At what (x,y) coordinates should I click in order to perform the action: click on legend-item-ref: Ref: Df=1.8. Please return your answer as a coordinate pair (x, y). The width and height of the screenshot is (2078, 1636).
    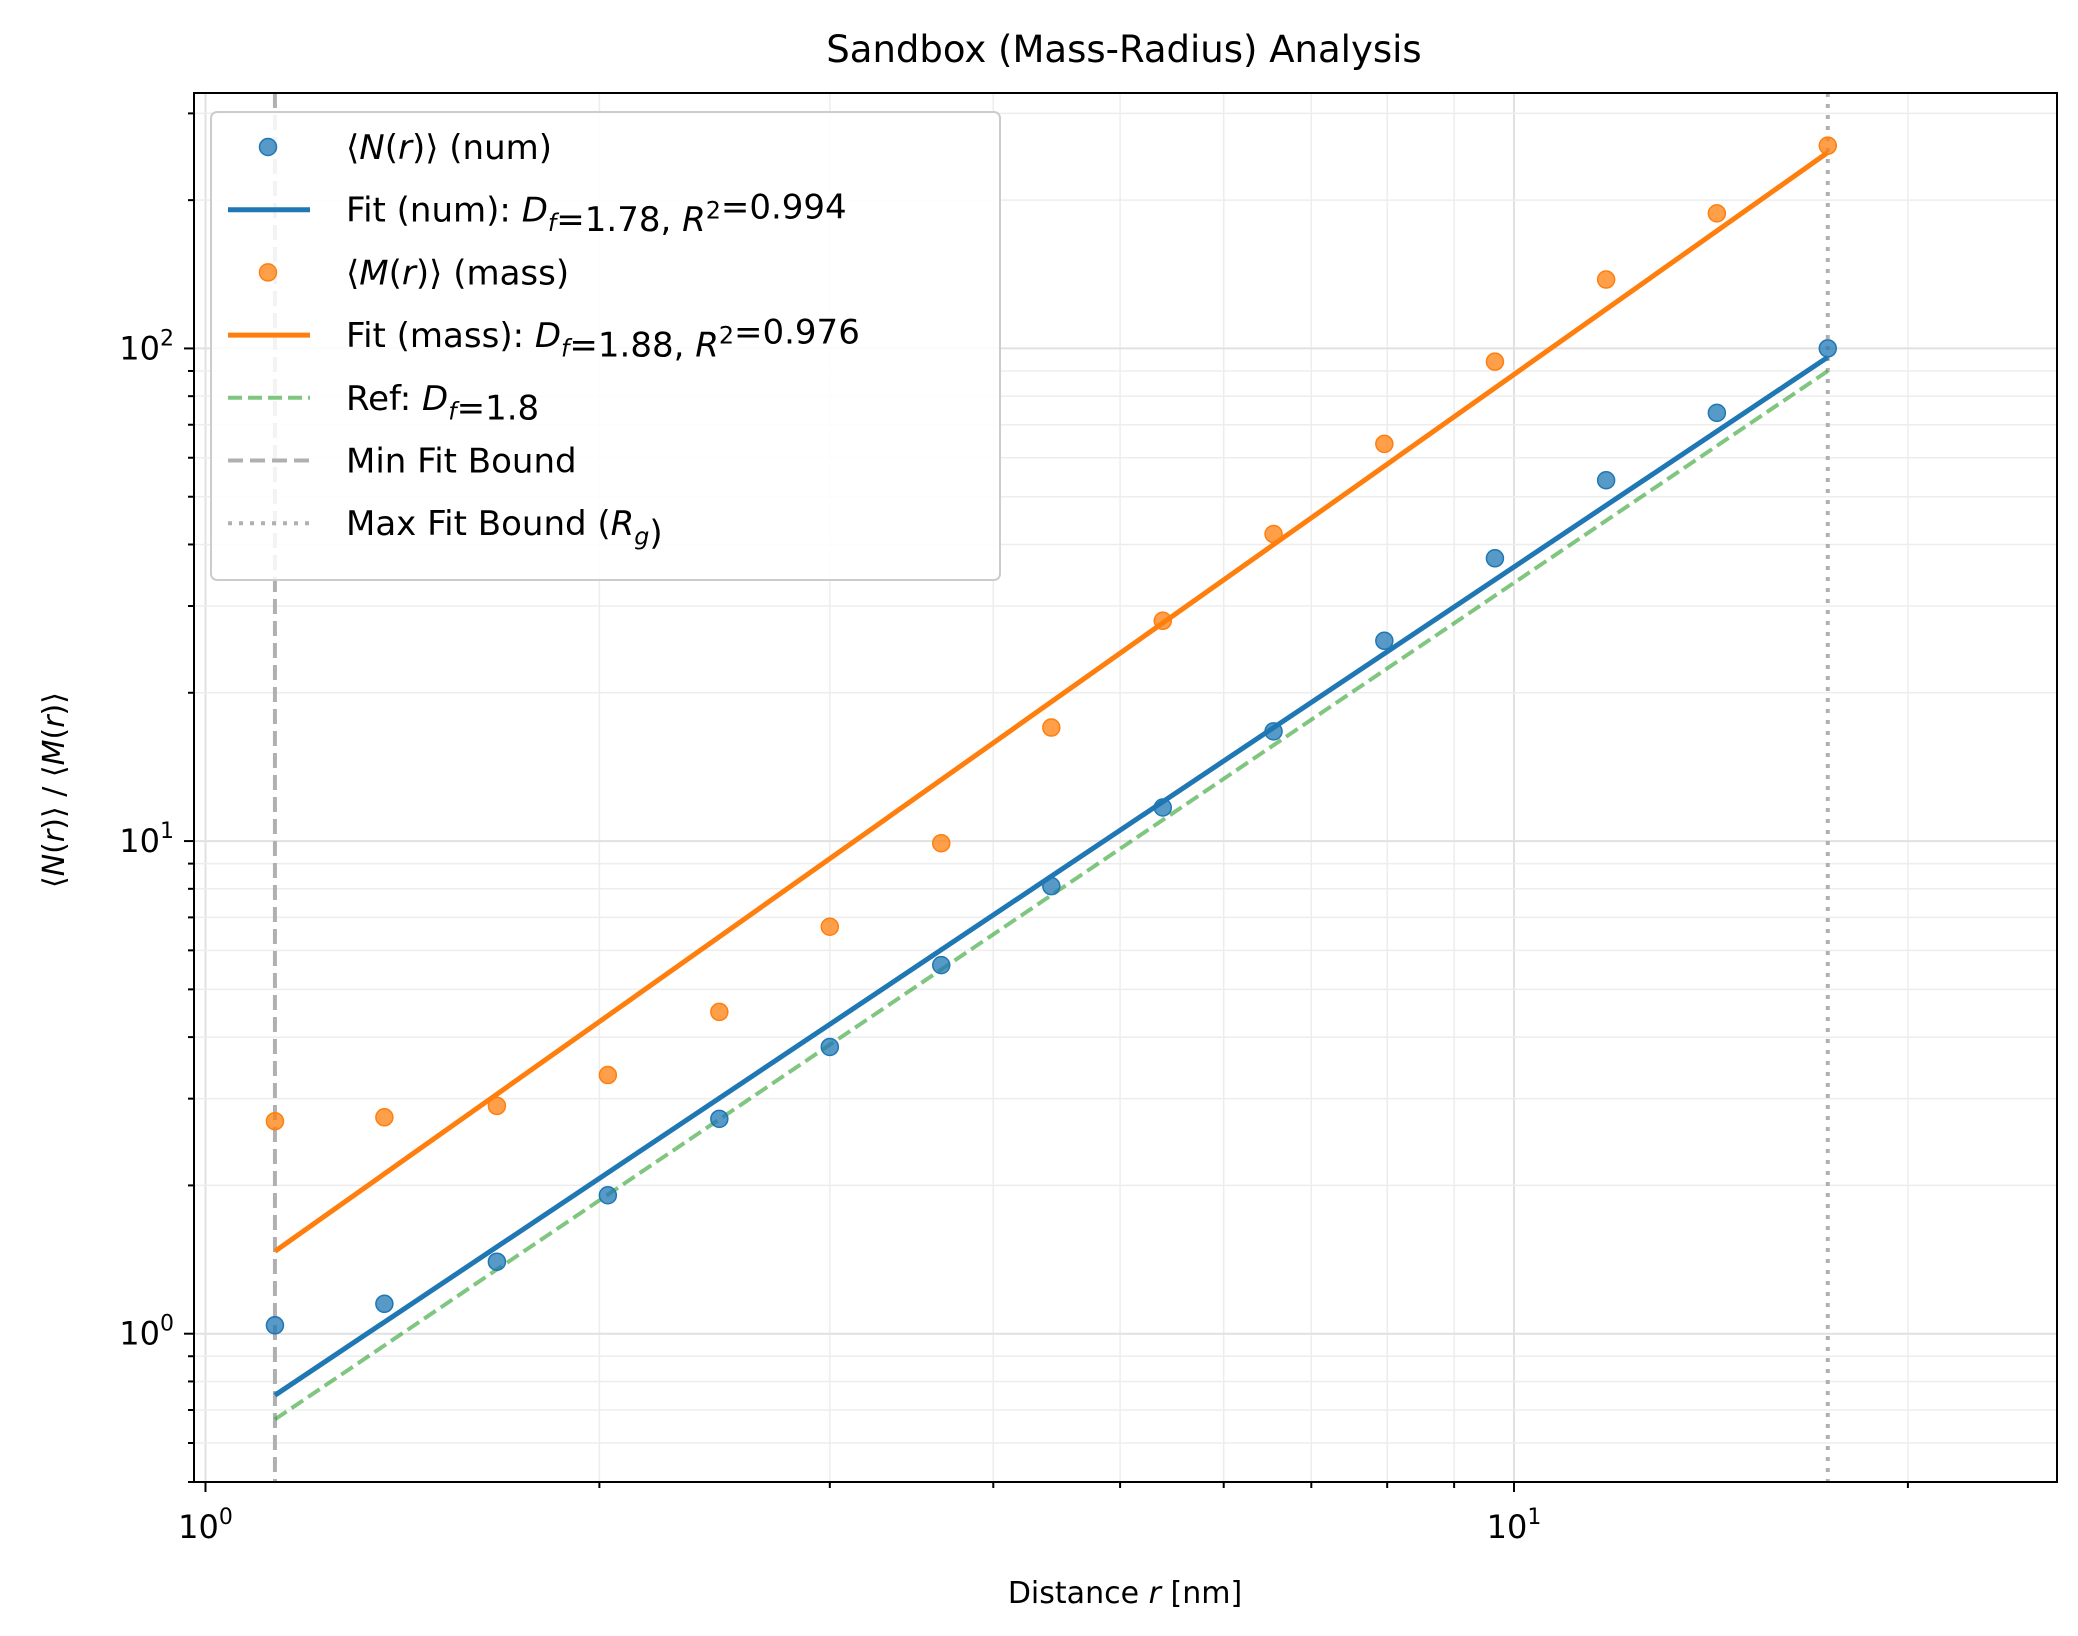
    Looking at the image, I should click on (383, 404).